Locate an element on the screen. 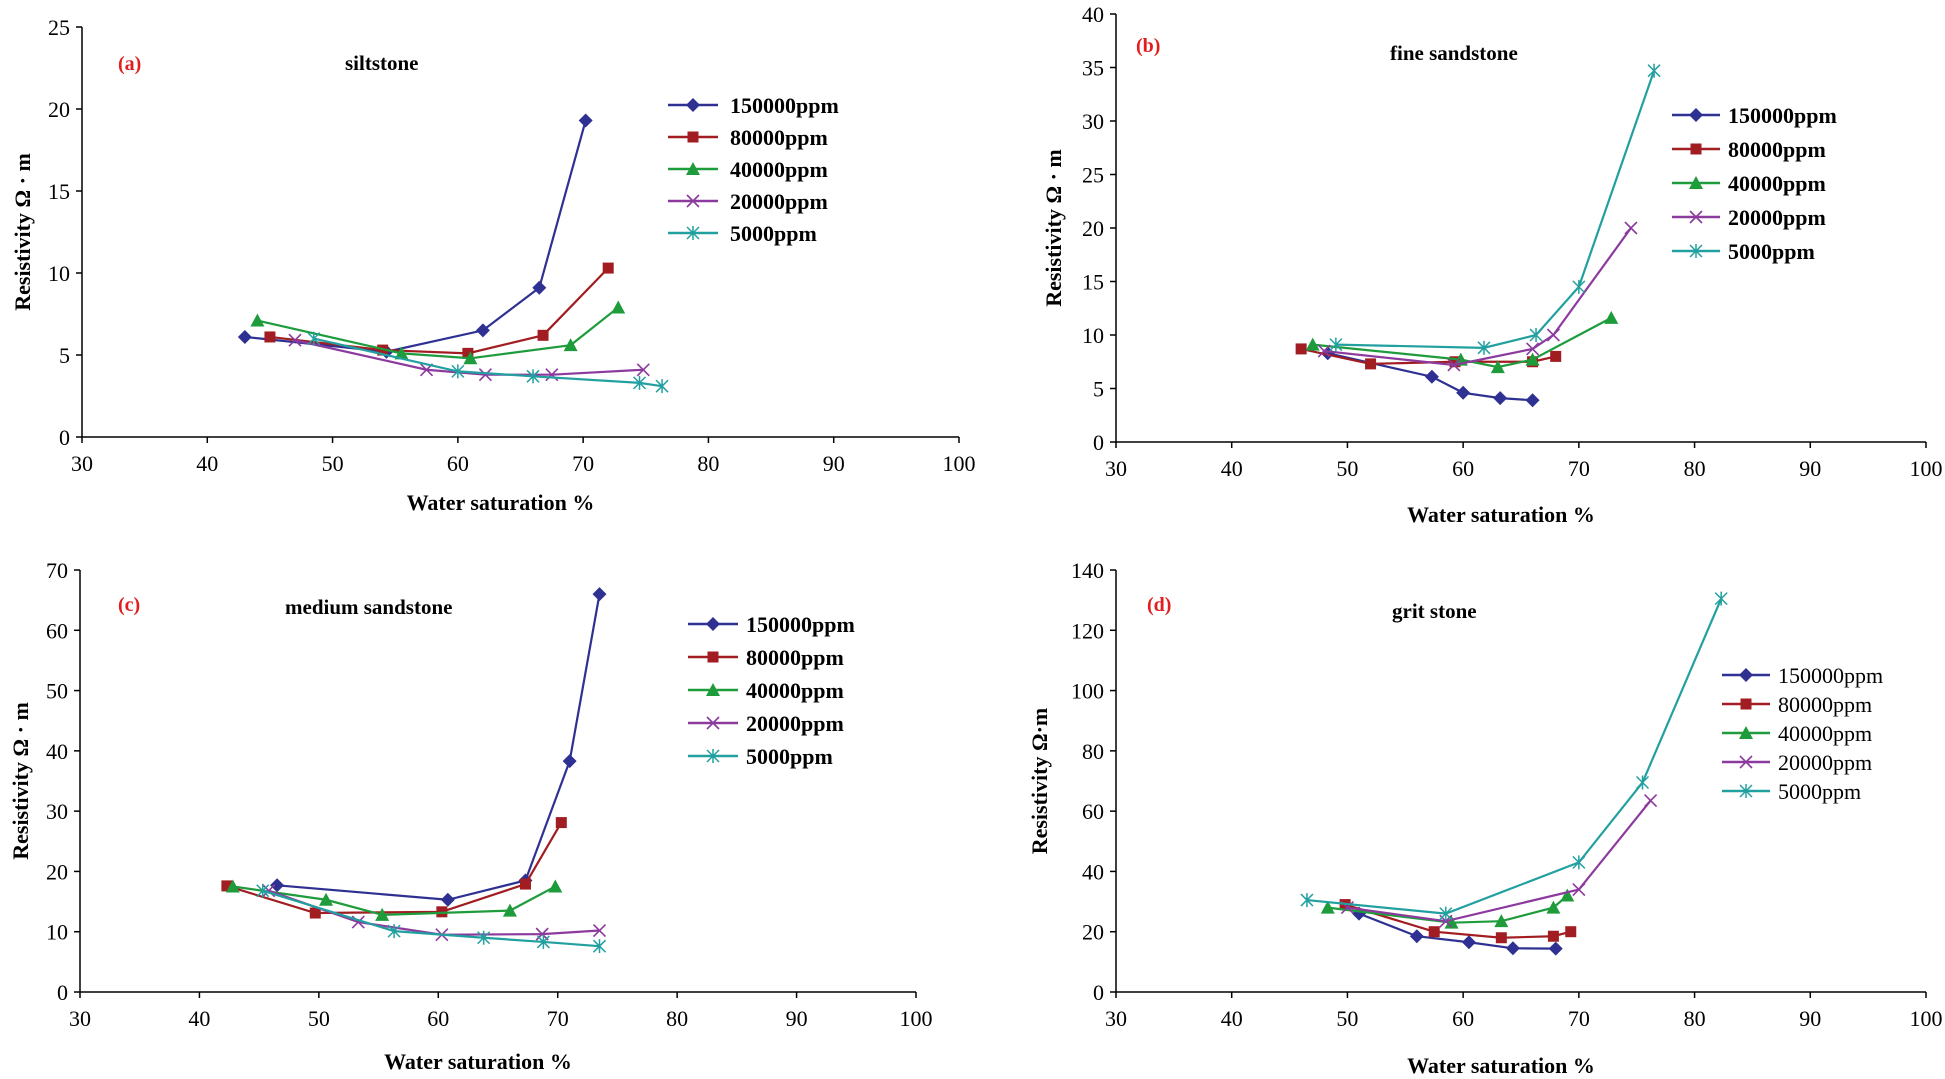  y-tick-label: 50 is located at coordinates (57, 691).